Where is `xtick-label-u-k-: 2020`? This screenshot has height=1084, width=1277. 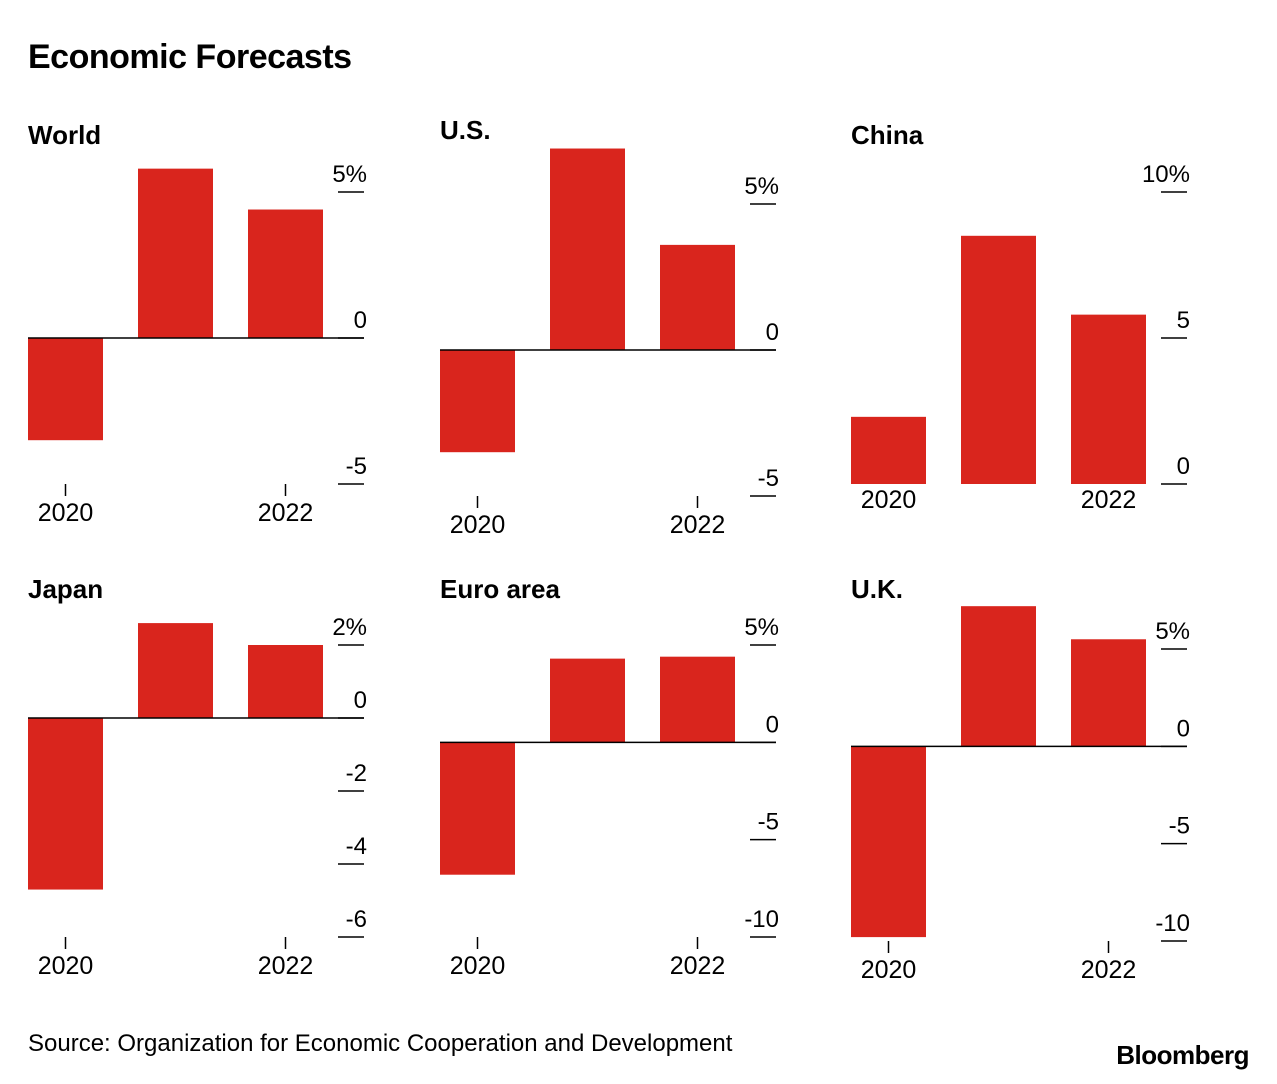 xtick-label-u-k-: 2020 is located at coordinates (889, 970).